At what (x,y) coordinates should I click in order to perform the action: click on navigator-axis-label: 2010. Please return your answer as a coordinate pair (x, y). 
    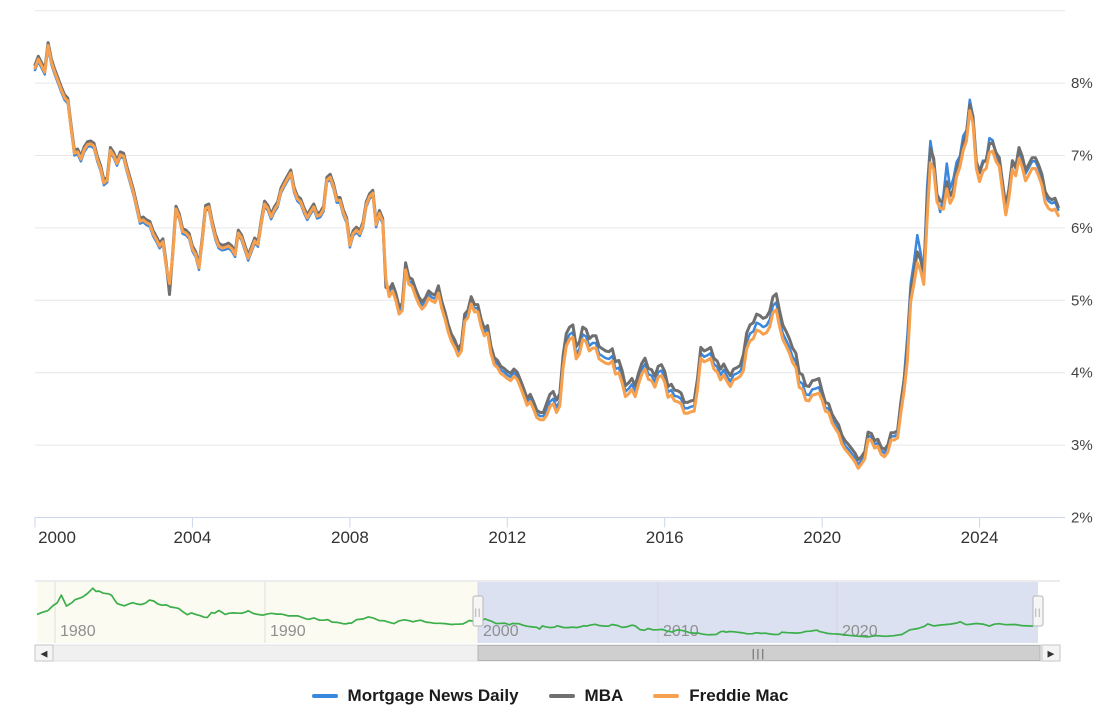
    Looking at the image, I should click on (681, 631).